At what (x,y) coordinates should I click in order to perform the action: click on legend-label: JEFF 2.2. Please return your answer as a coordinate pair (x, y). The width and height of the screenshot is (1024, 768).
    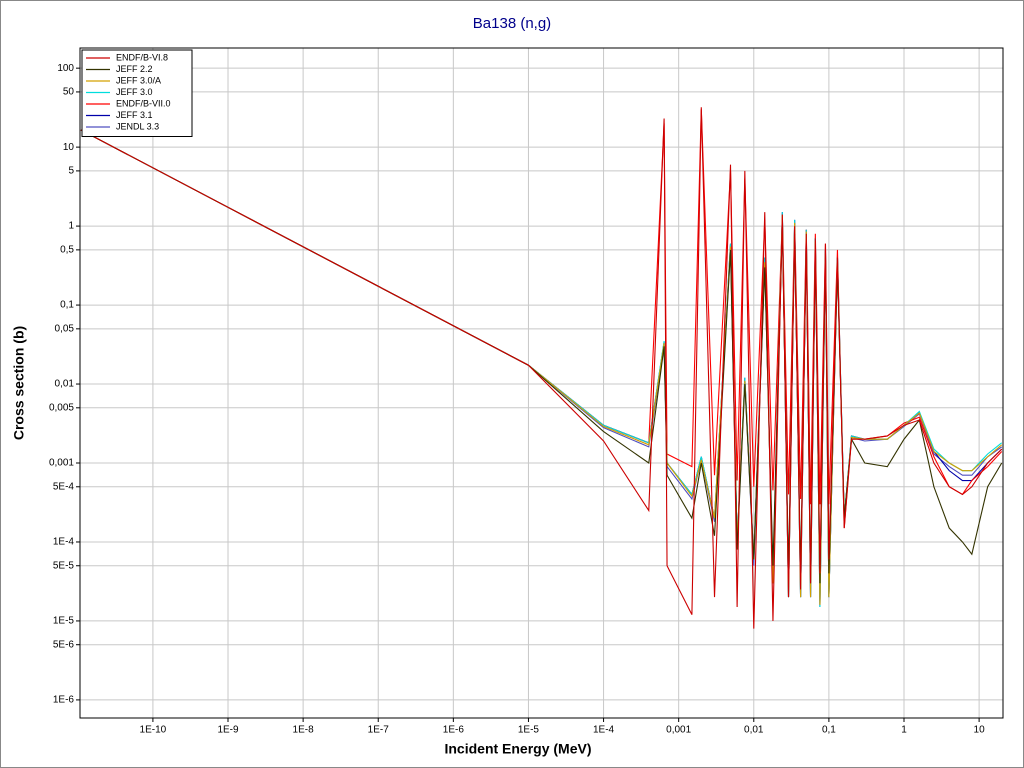
    Looking at the image, I should click on (134, 69).